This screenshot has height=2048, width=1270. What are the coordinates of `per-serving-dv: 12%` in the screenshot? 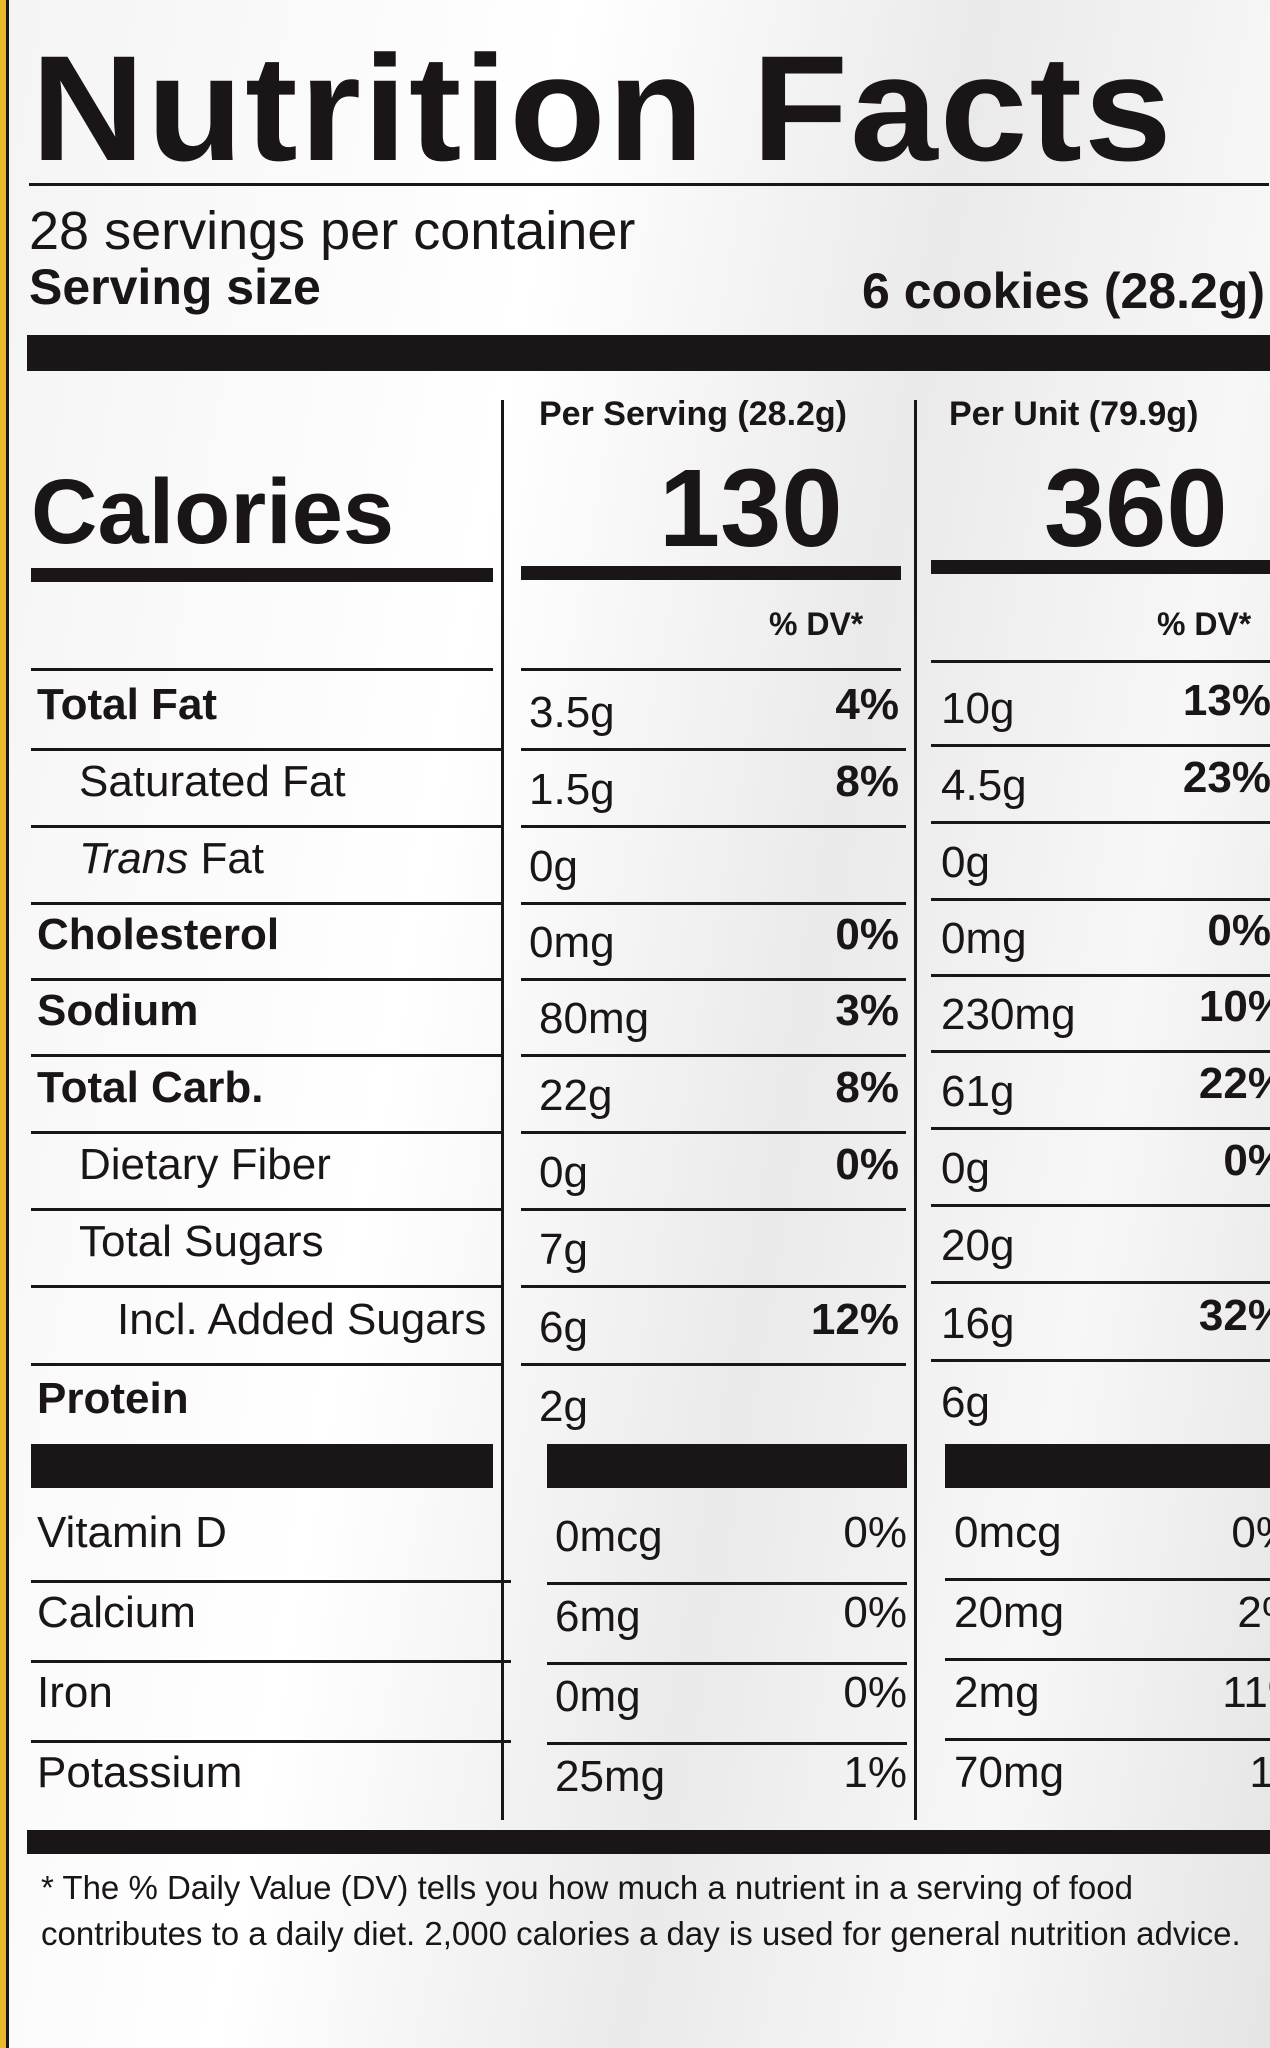 It's located at (854, 1319).